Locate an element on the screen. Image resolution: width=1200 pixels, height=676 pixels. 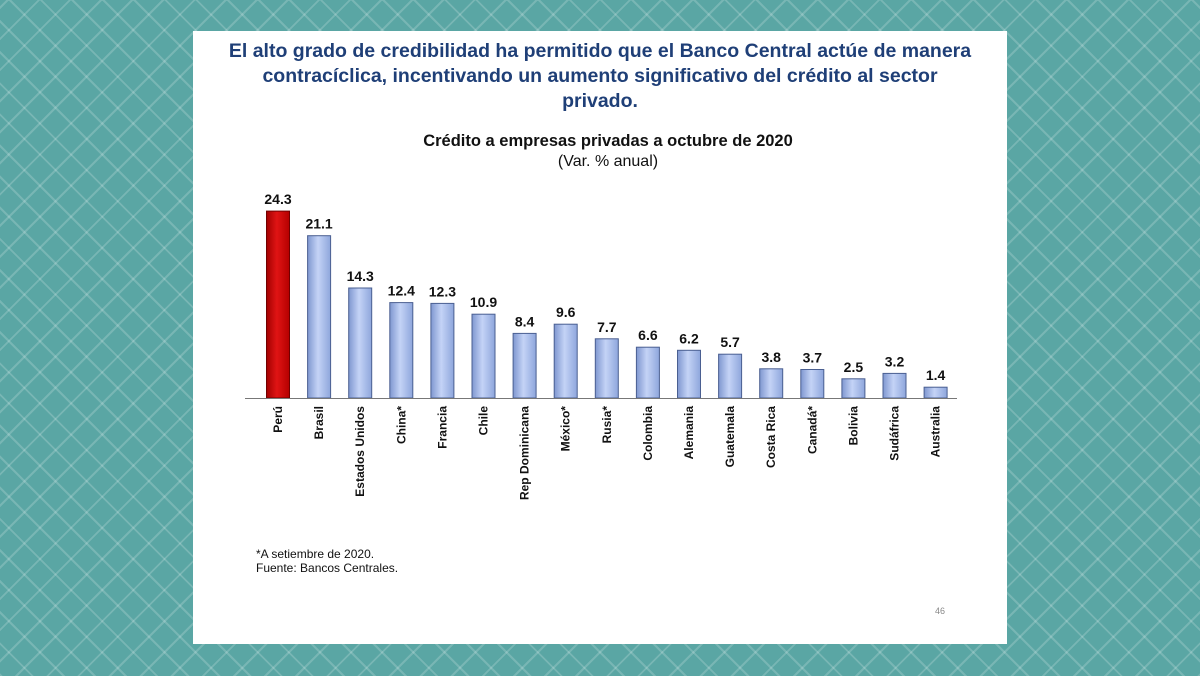
page-number: 46 is located at coordinates (940, 611).